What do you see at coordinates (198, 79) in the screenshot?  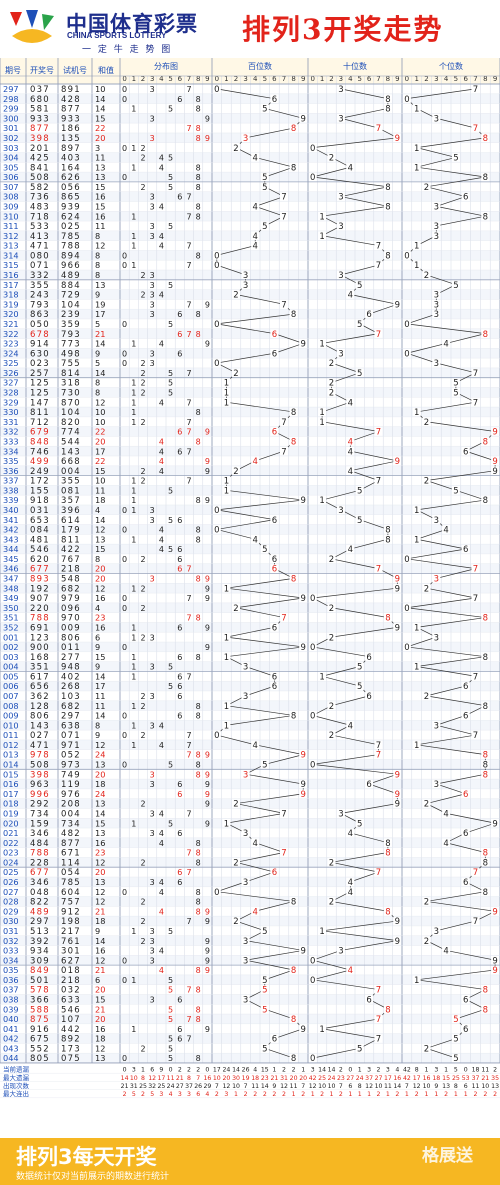 I see `digit-header: 8` at bounding box center [198, 79].